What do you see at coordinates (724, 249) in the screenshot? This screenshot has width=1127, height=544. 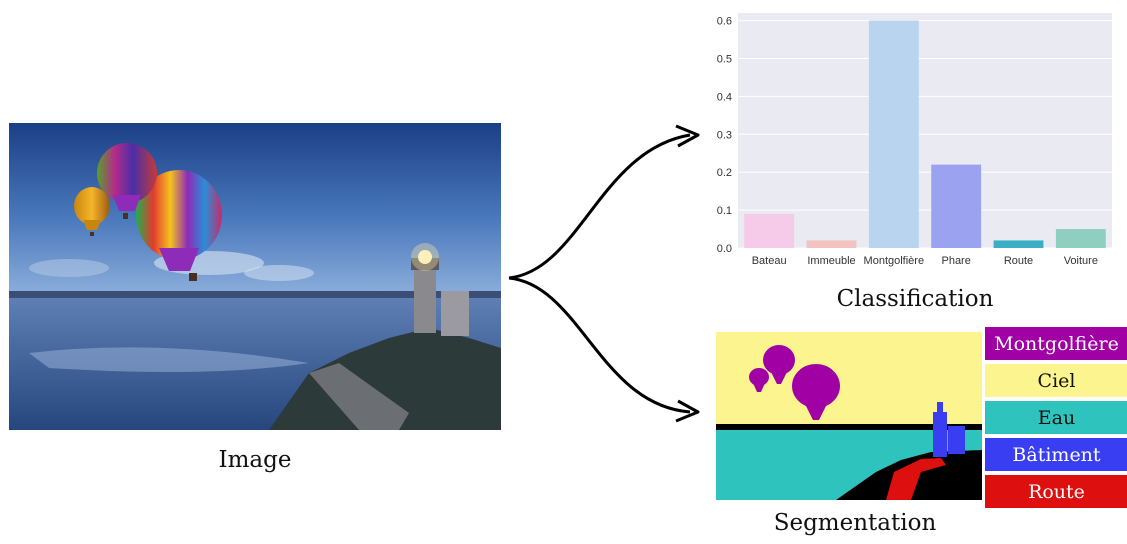 I see `y-tick-label: 0.0` at bounding box center [724, 249].